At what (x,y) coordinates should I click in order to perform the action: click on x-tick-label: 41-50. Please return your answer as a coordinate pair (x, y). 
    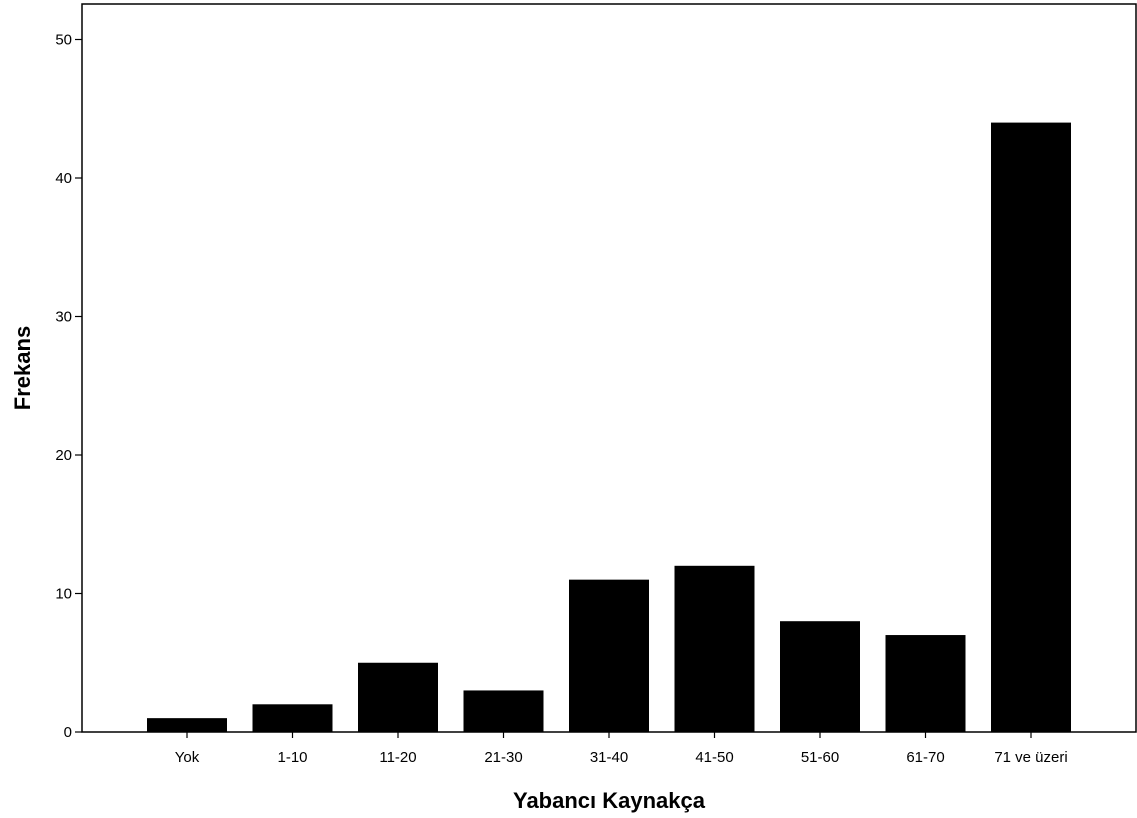
    Looking at the image, I should click on (714, 757).